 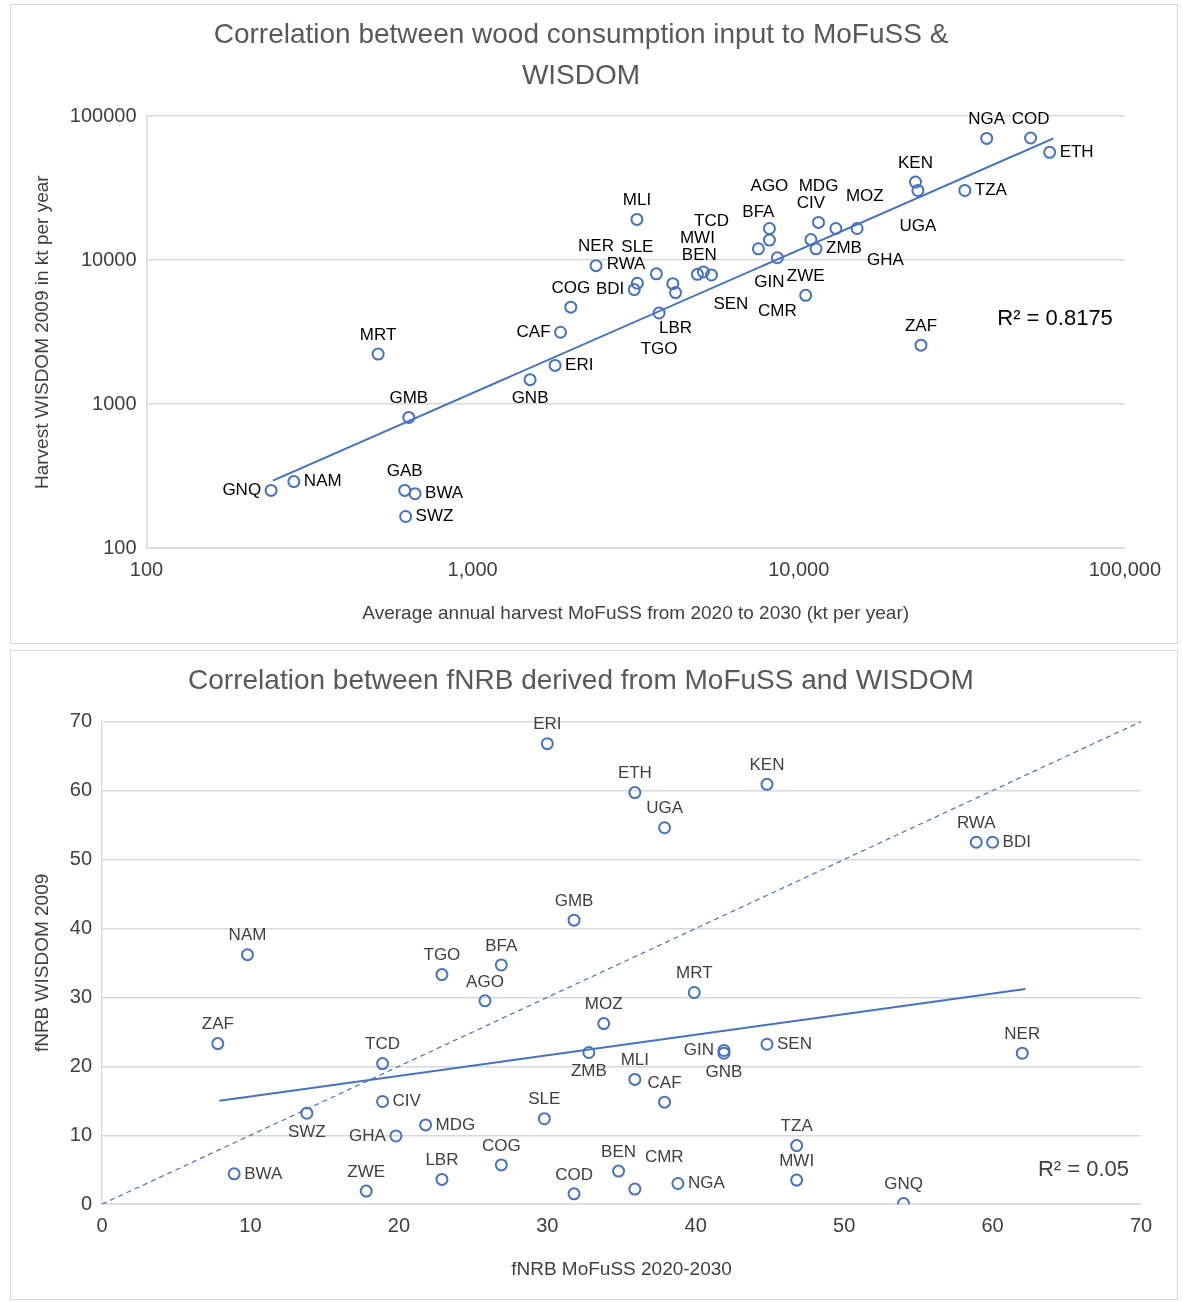 What do you see at coordinates (976, 822) in the screenshot?
I see `annotation: RWA` at bounding box center [976, 822].